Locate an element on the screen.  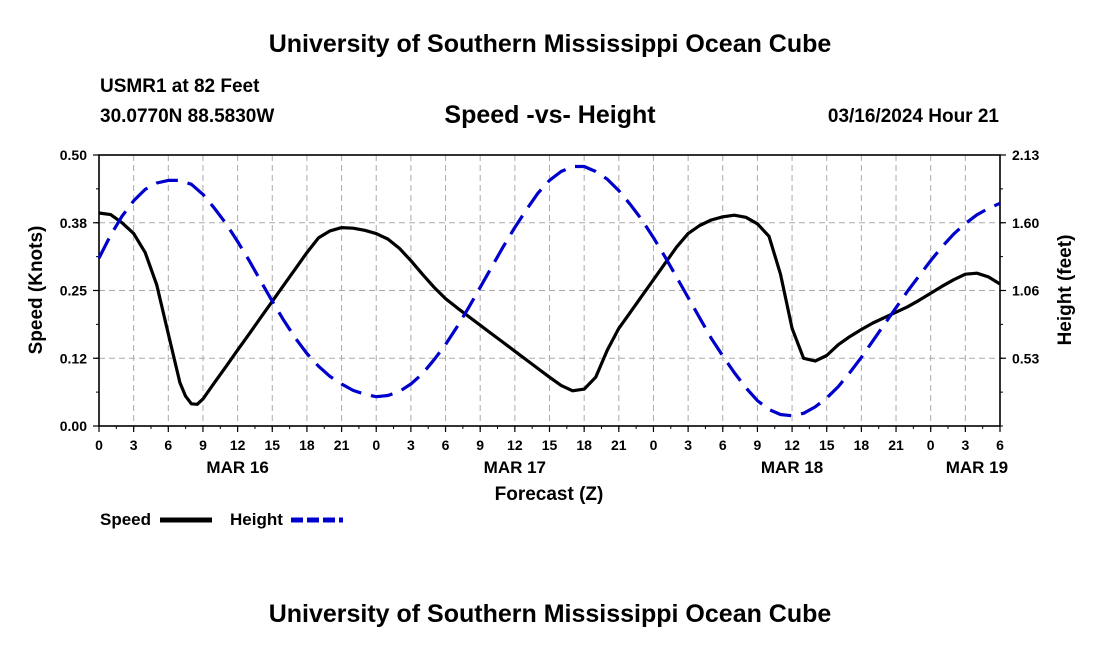
legend: Speed Height is located at coordinates (221, 519).